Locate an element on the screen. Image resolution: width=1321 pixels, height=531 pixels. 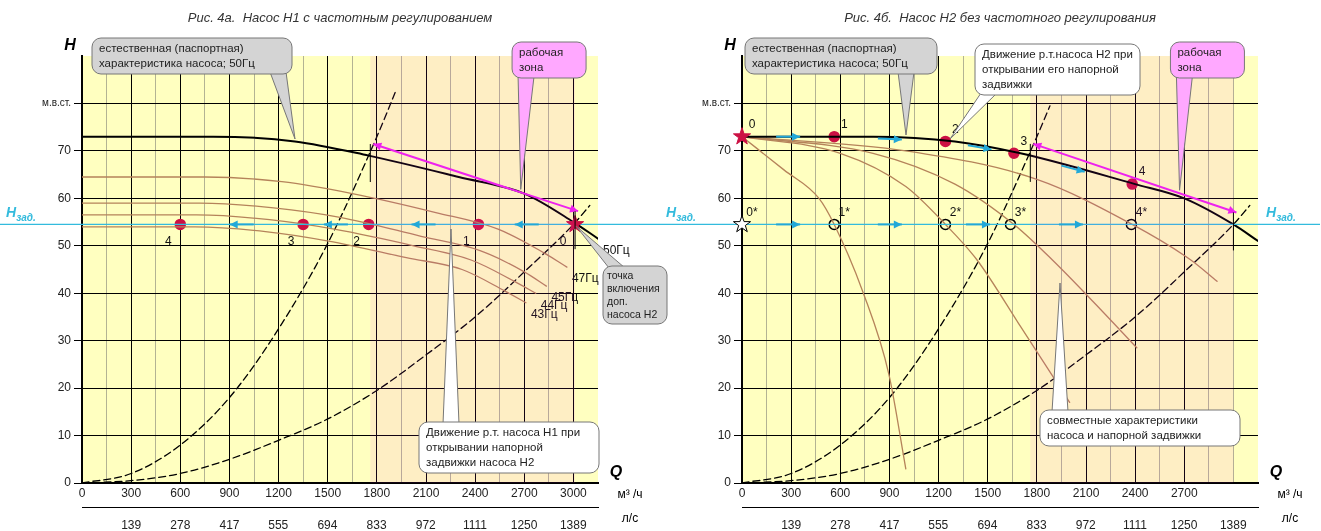
chart-title: Рис. 4б. Насос Н2 без частотного регулирования is located at coordinates (1000, 17).